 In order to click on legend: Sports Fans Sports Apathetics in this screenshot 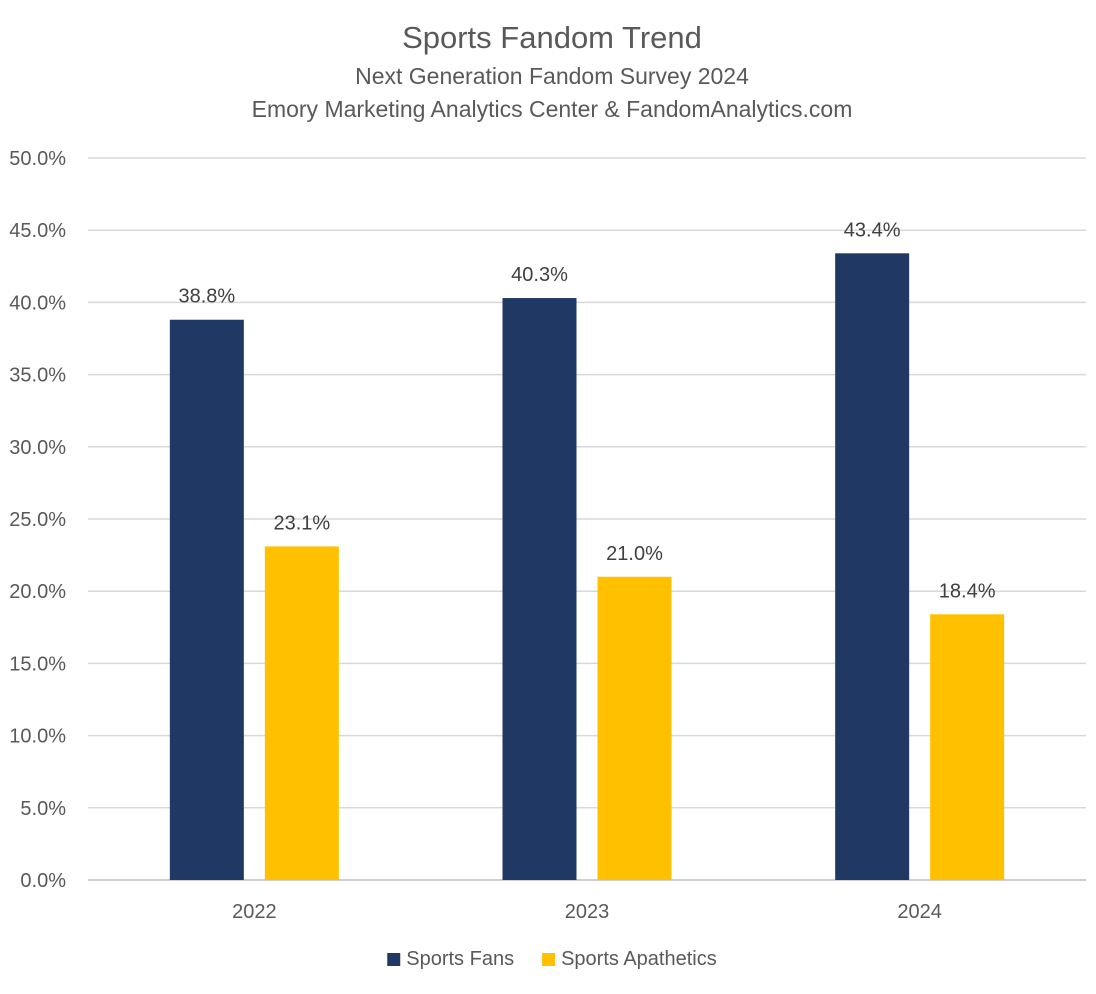, I will do `click(552, 959)`.